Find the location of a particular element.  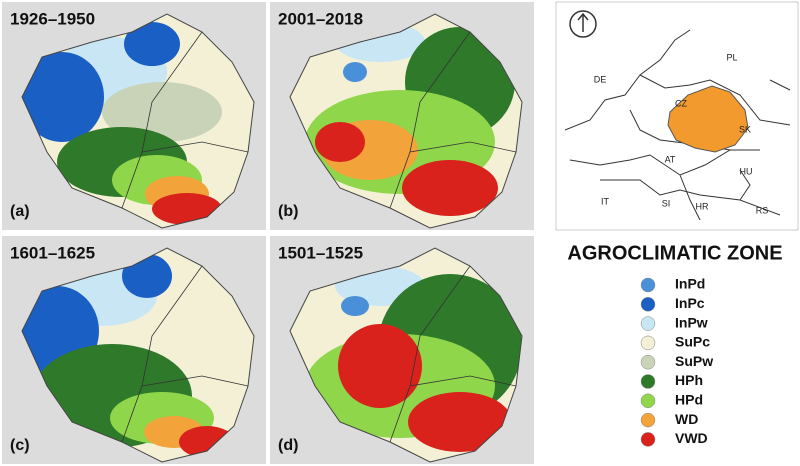

panel-label: (a) is located at coordinates (20, 211).